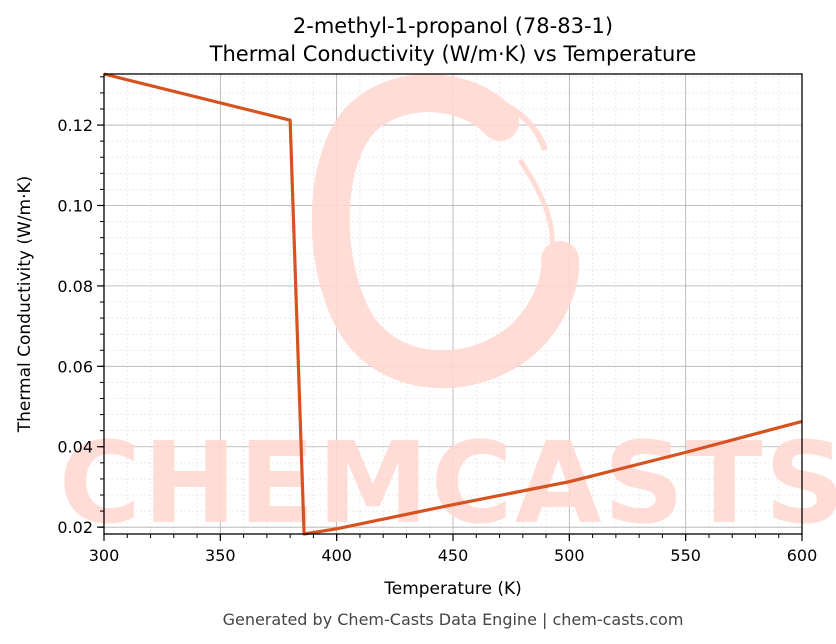 The height and width of the screenshot is (644, 836). What do you see at coordinates (685, 555) in the screenshot?
I see `x-tick-label: 550` at bounding box center [685, 555].